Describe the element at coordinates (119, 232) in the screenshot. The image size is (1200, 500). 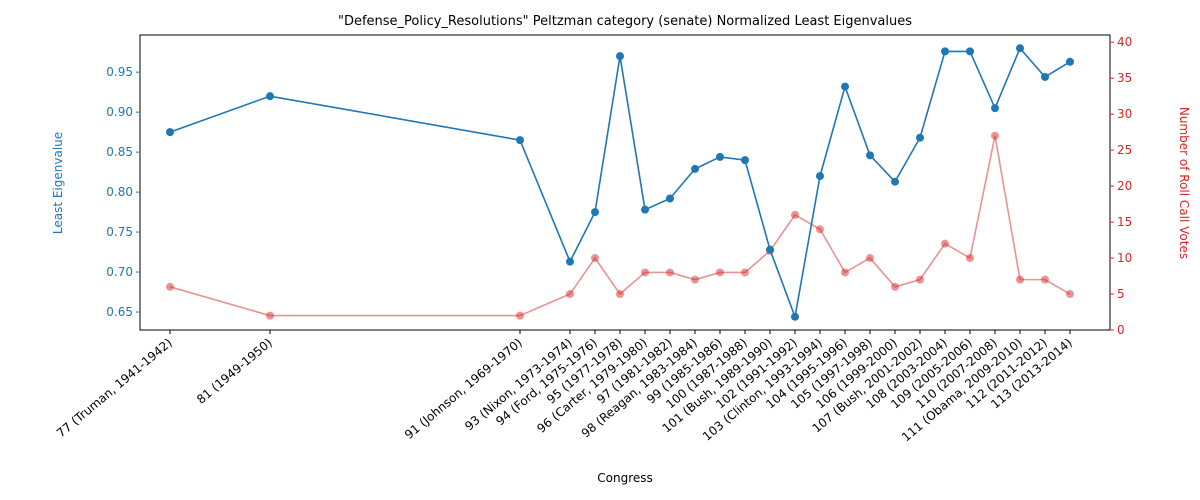
I see `y-left-tick-label: 0.75` at that location.